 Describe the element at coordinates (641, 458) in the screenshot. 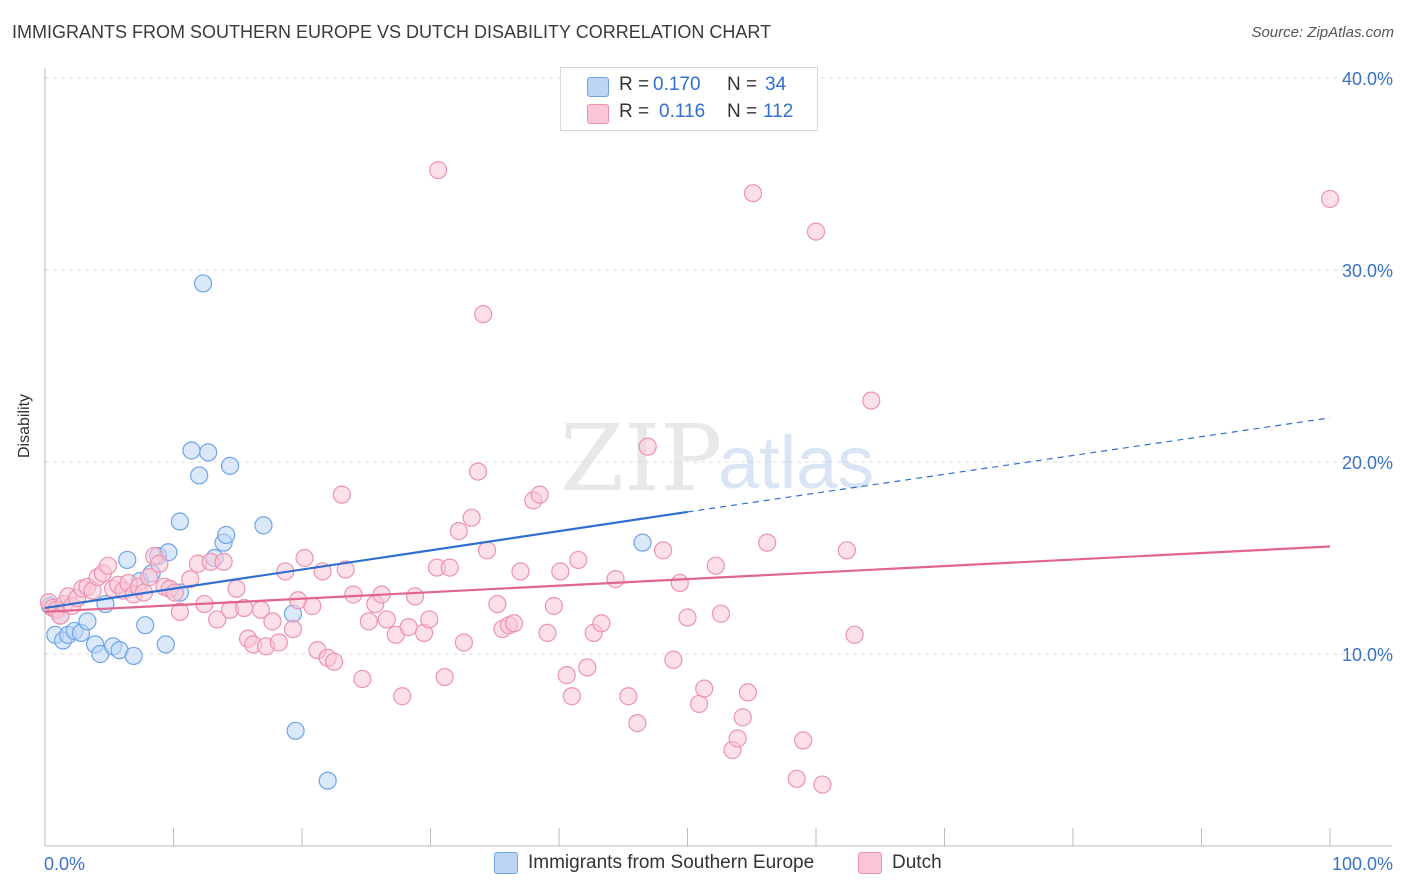

I see `watermark-zip: ZIP` at that location.